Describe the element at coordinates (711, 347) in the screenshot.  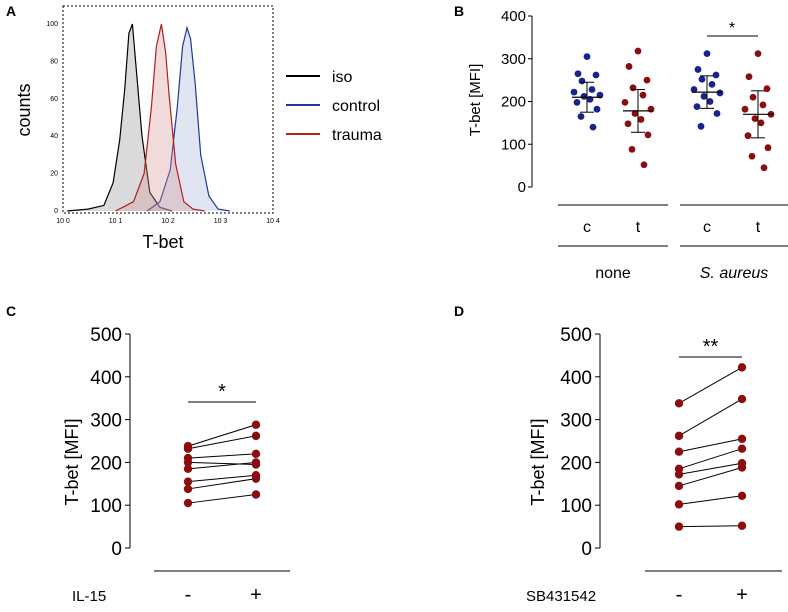
I see `significance-star: **` at that location.